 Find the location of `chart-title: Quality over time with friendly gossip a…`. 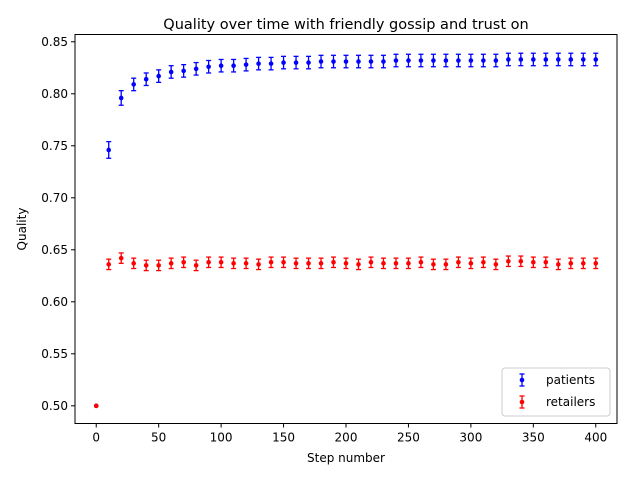

chart-title: Quality over time with friendly gossip a… is located at coordinates (345, 25).